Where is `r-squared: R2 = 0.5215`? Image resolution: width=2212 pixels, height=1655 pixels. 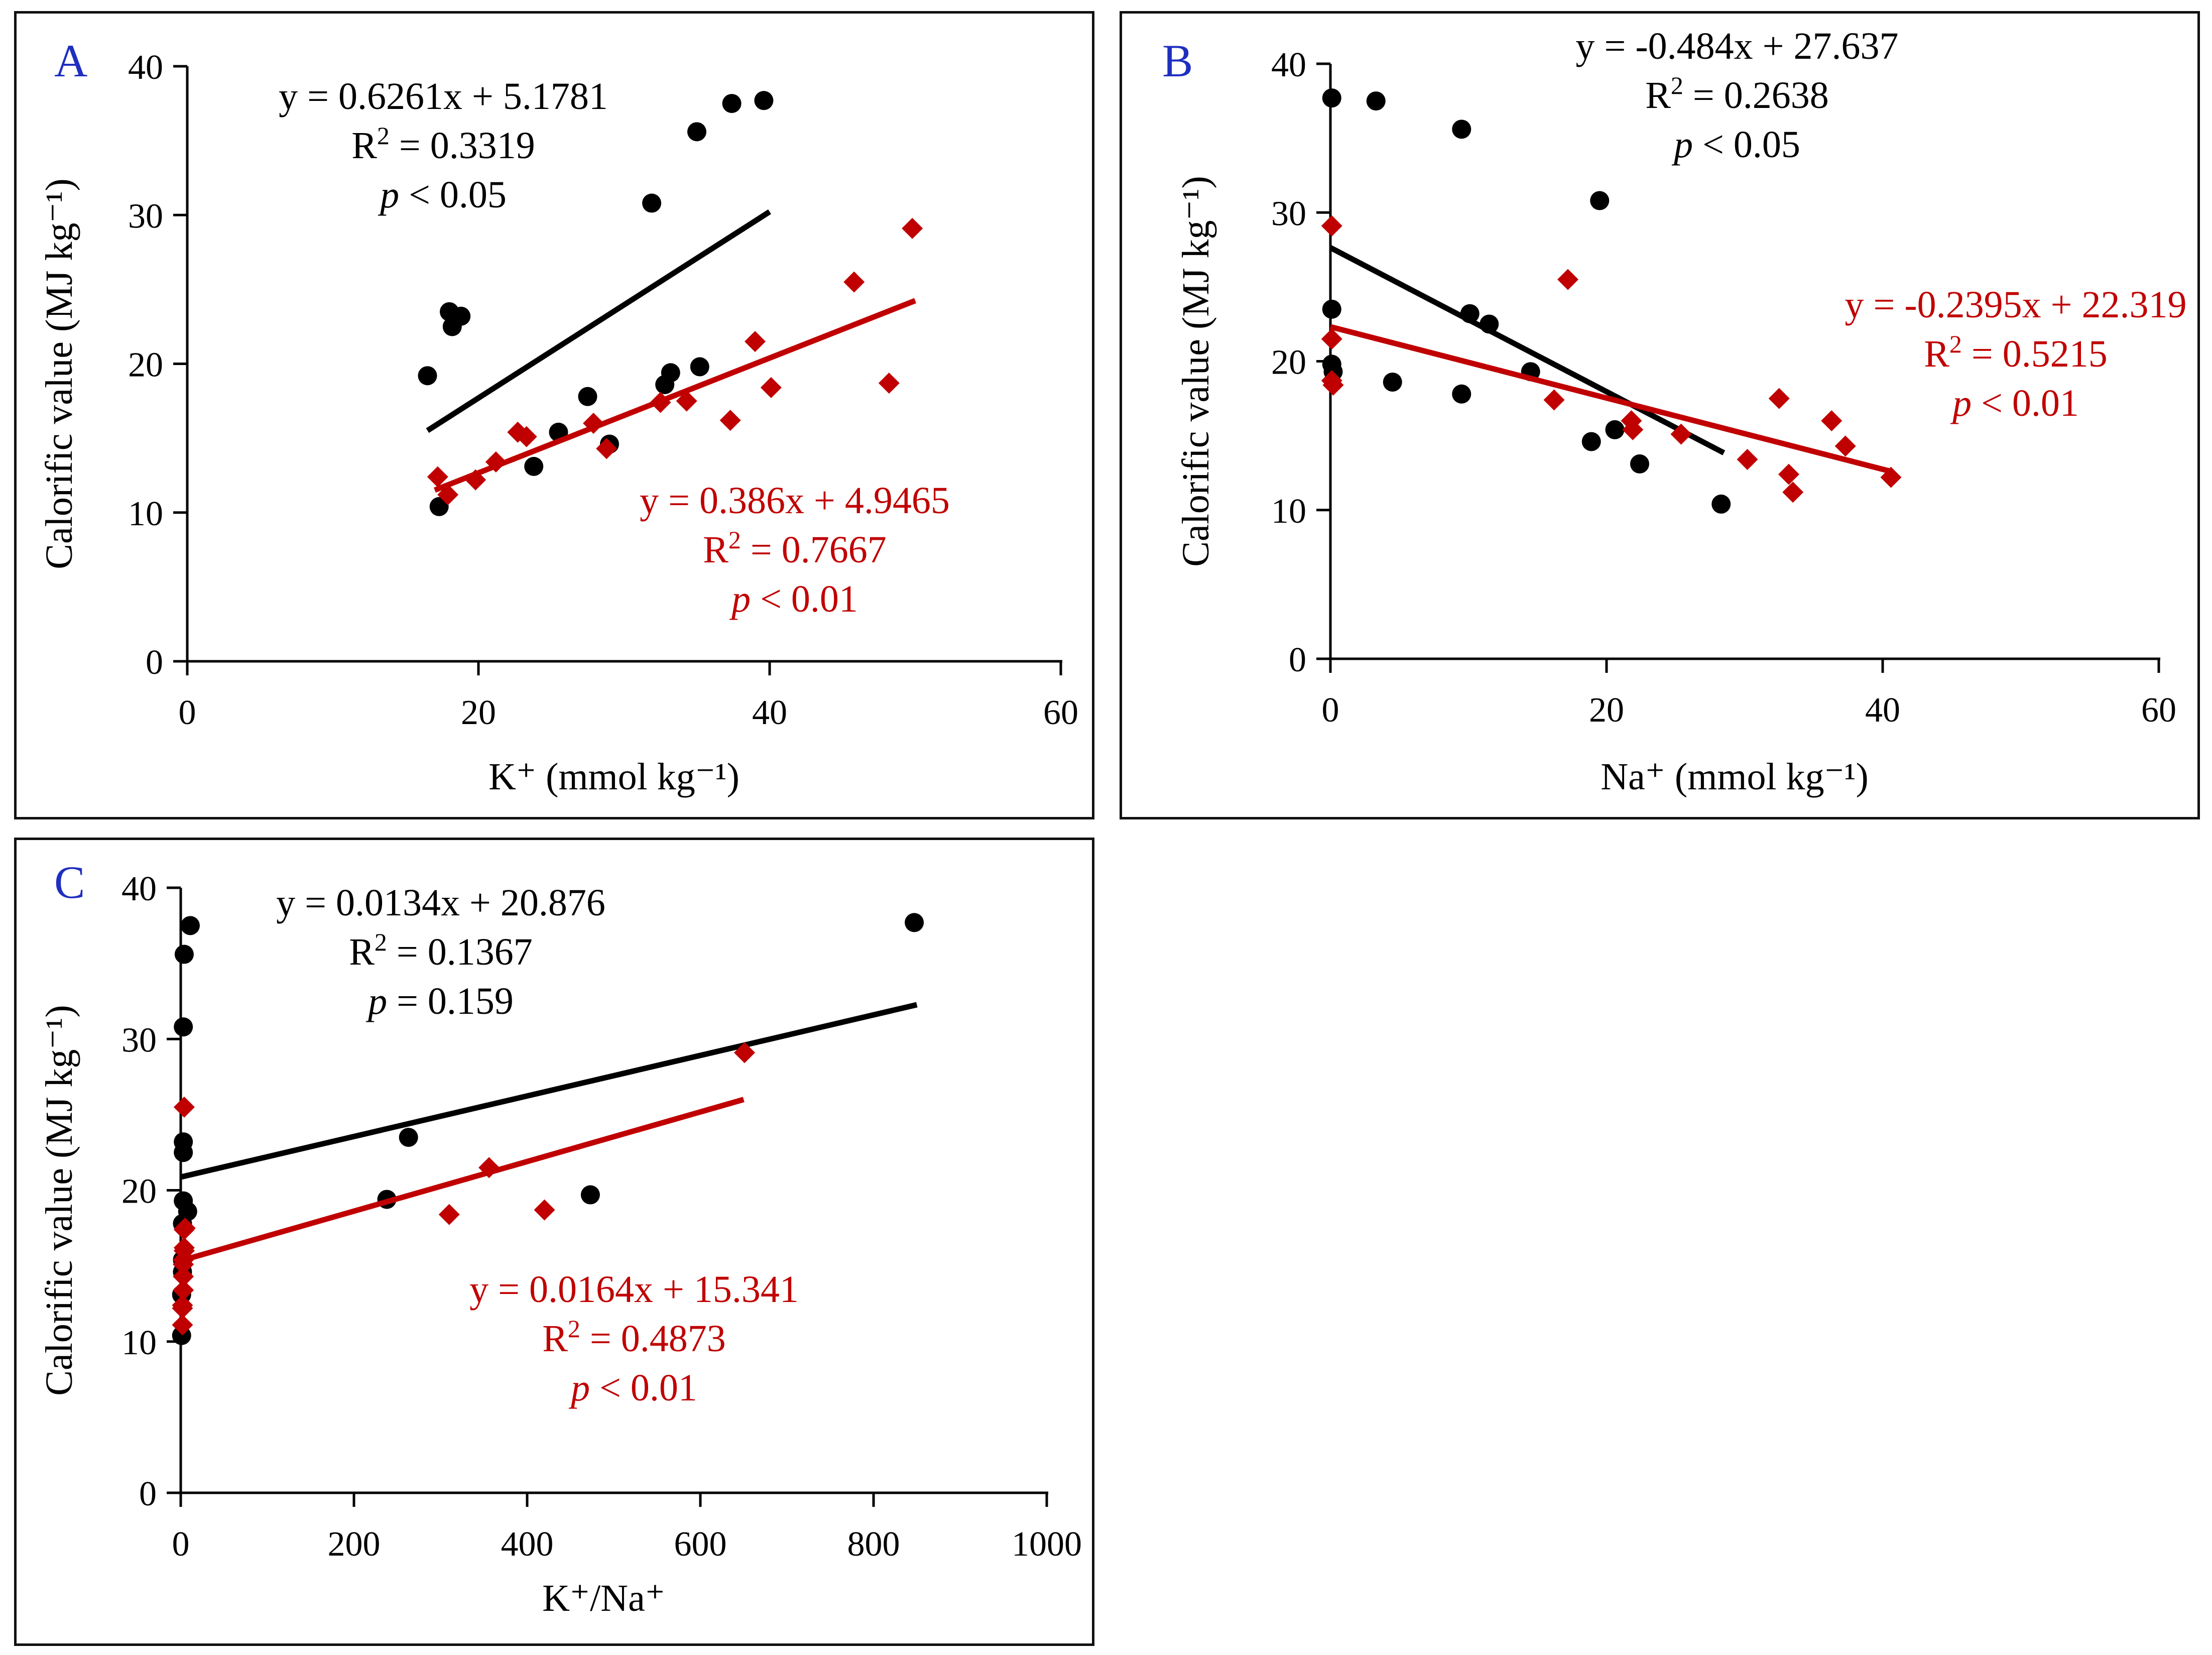
r-squared: R2 = 0.5215 is located at coordinates (2016, 353).